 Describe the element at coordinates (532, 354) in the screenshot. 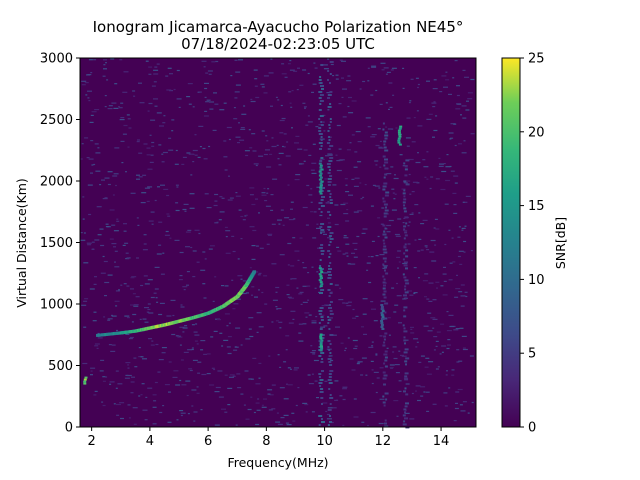

I see `colorbar-tick-label: 5` at that location.